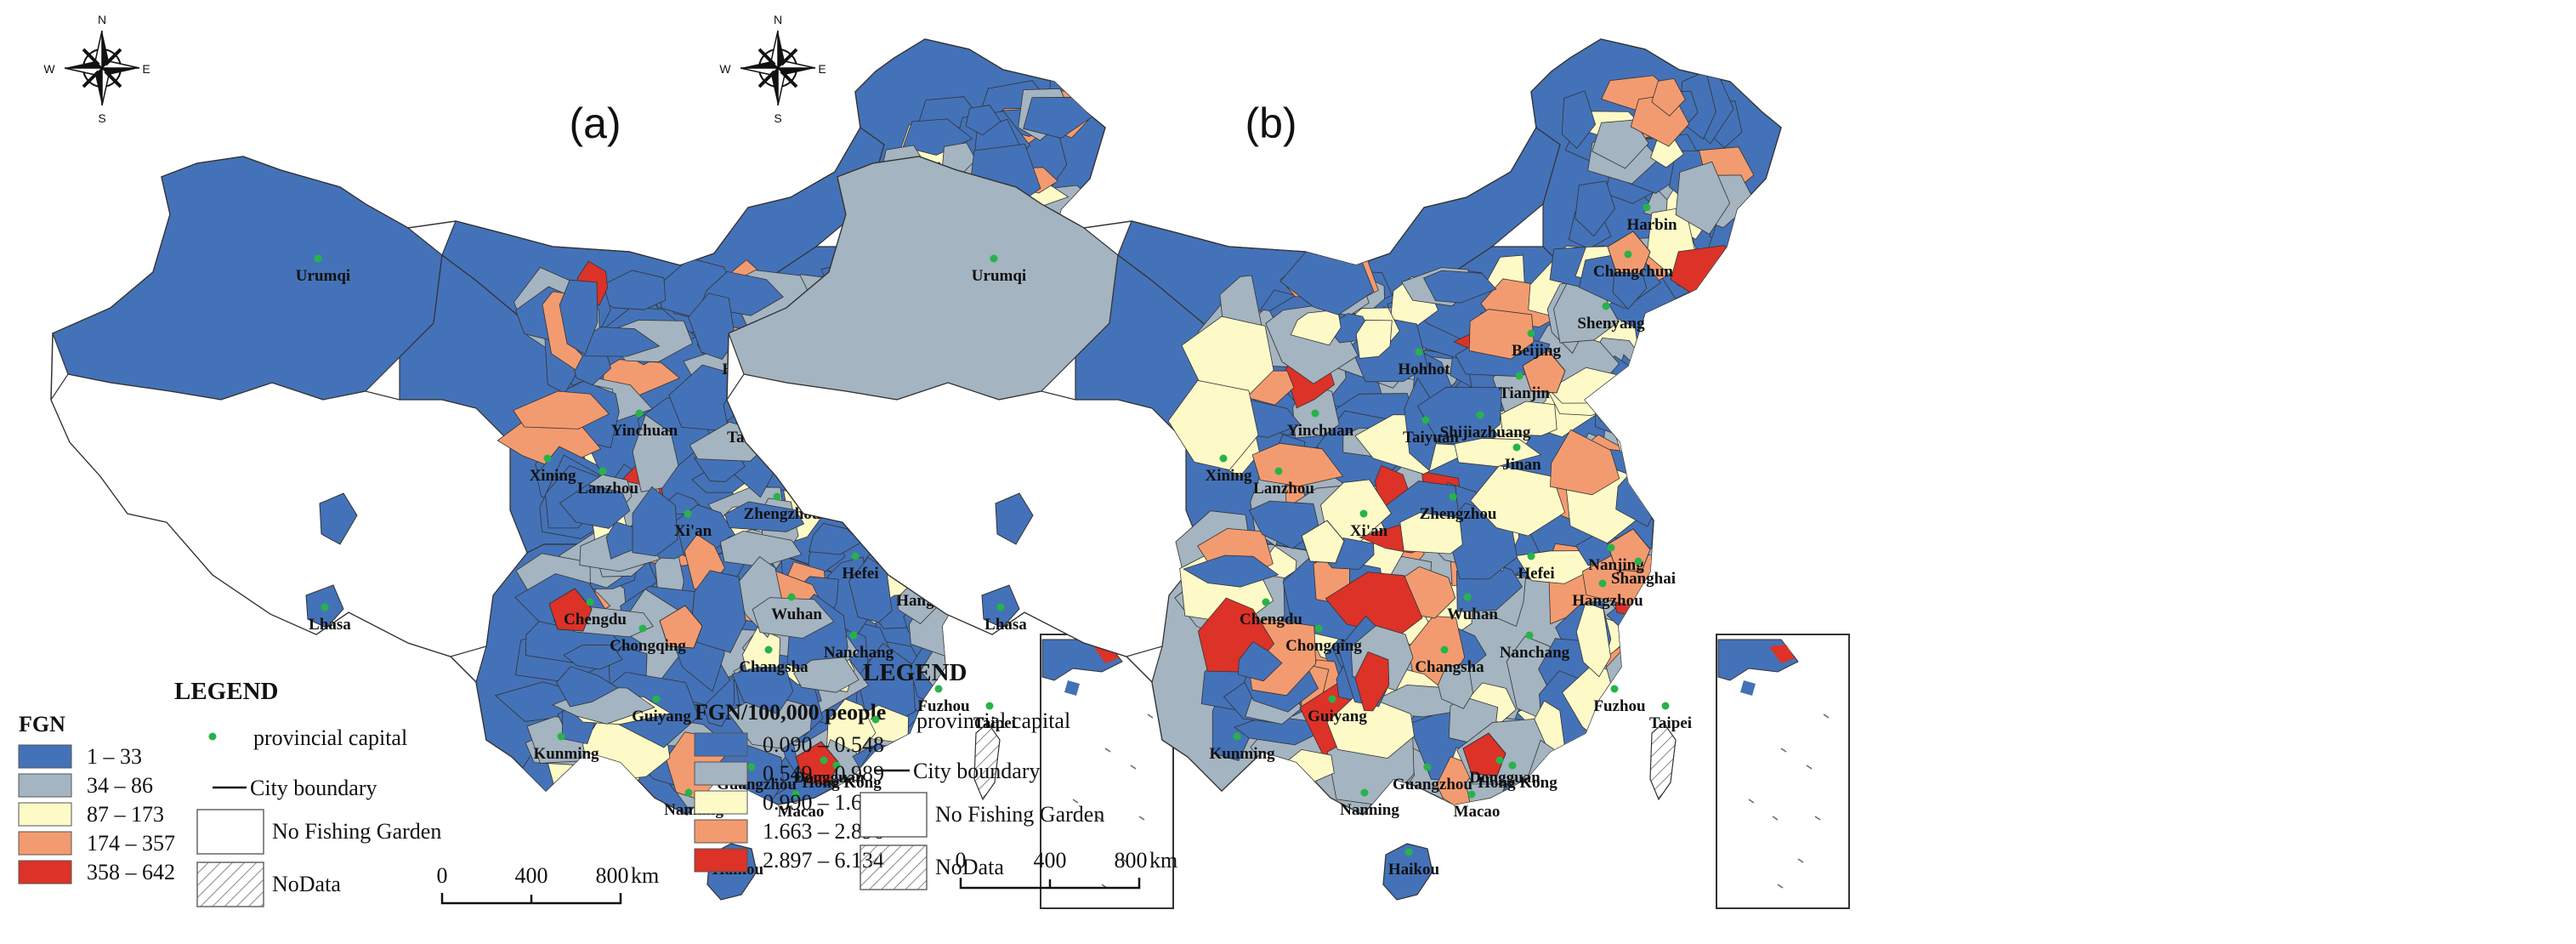 This screenshot has height=944, width=2576. What do you see at coordinates (648, 646) in the screenshot?
I see `city-label: Chongqing` at bounding box center [648, 646].